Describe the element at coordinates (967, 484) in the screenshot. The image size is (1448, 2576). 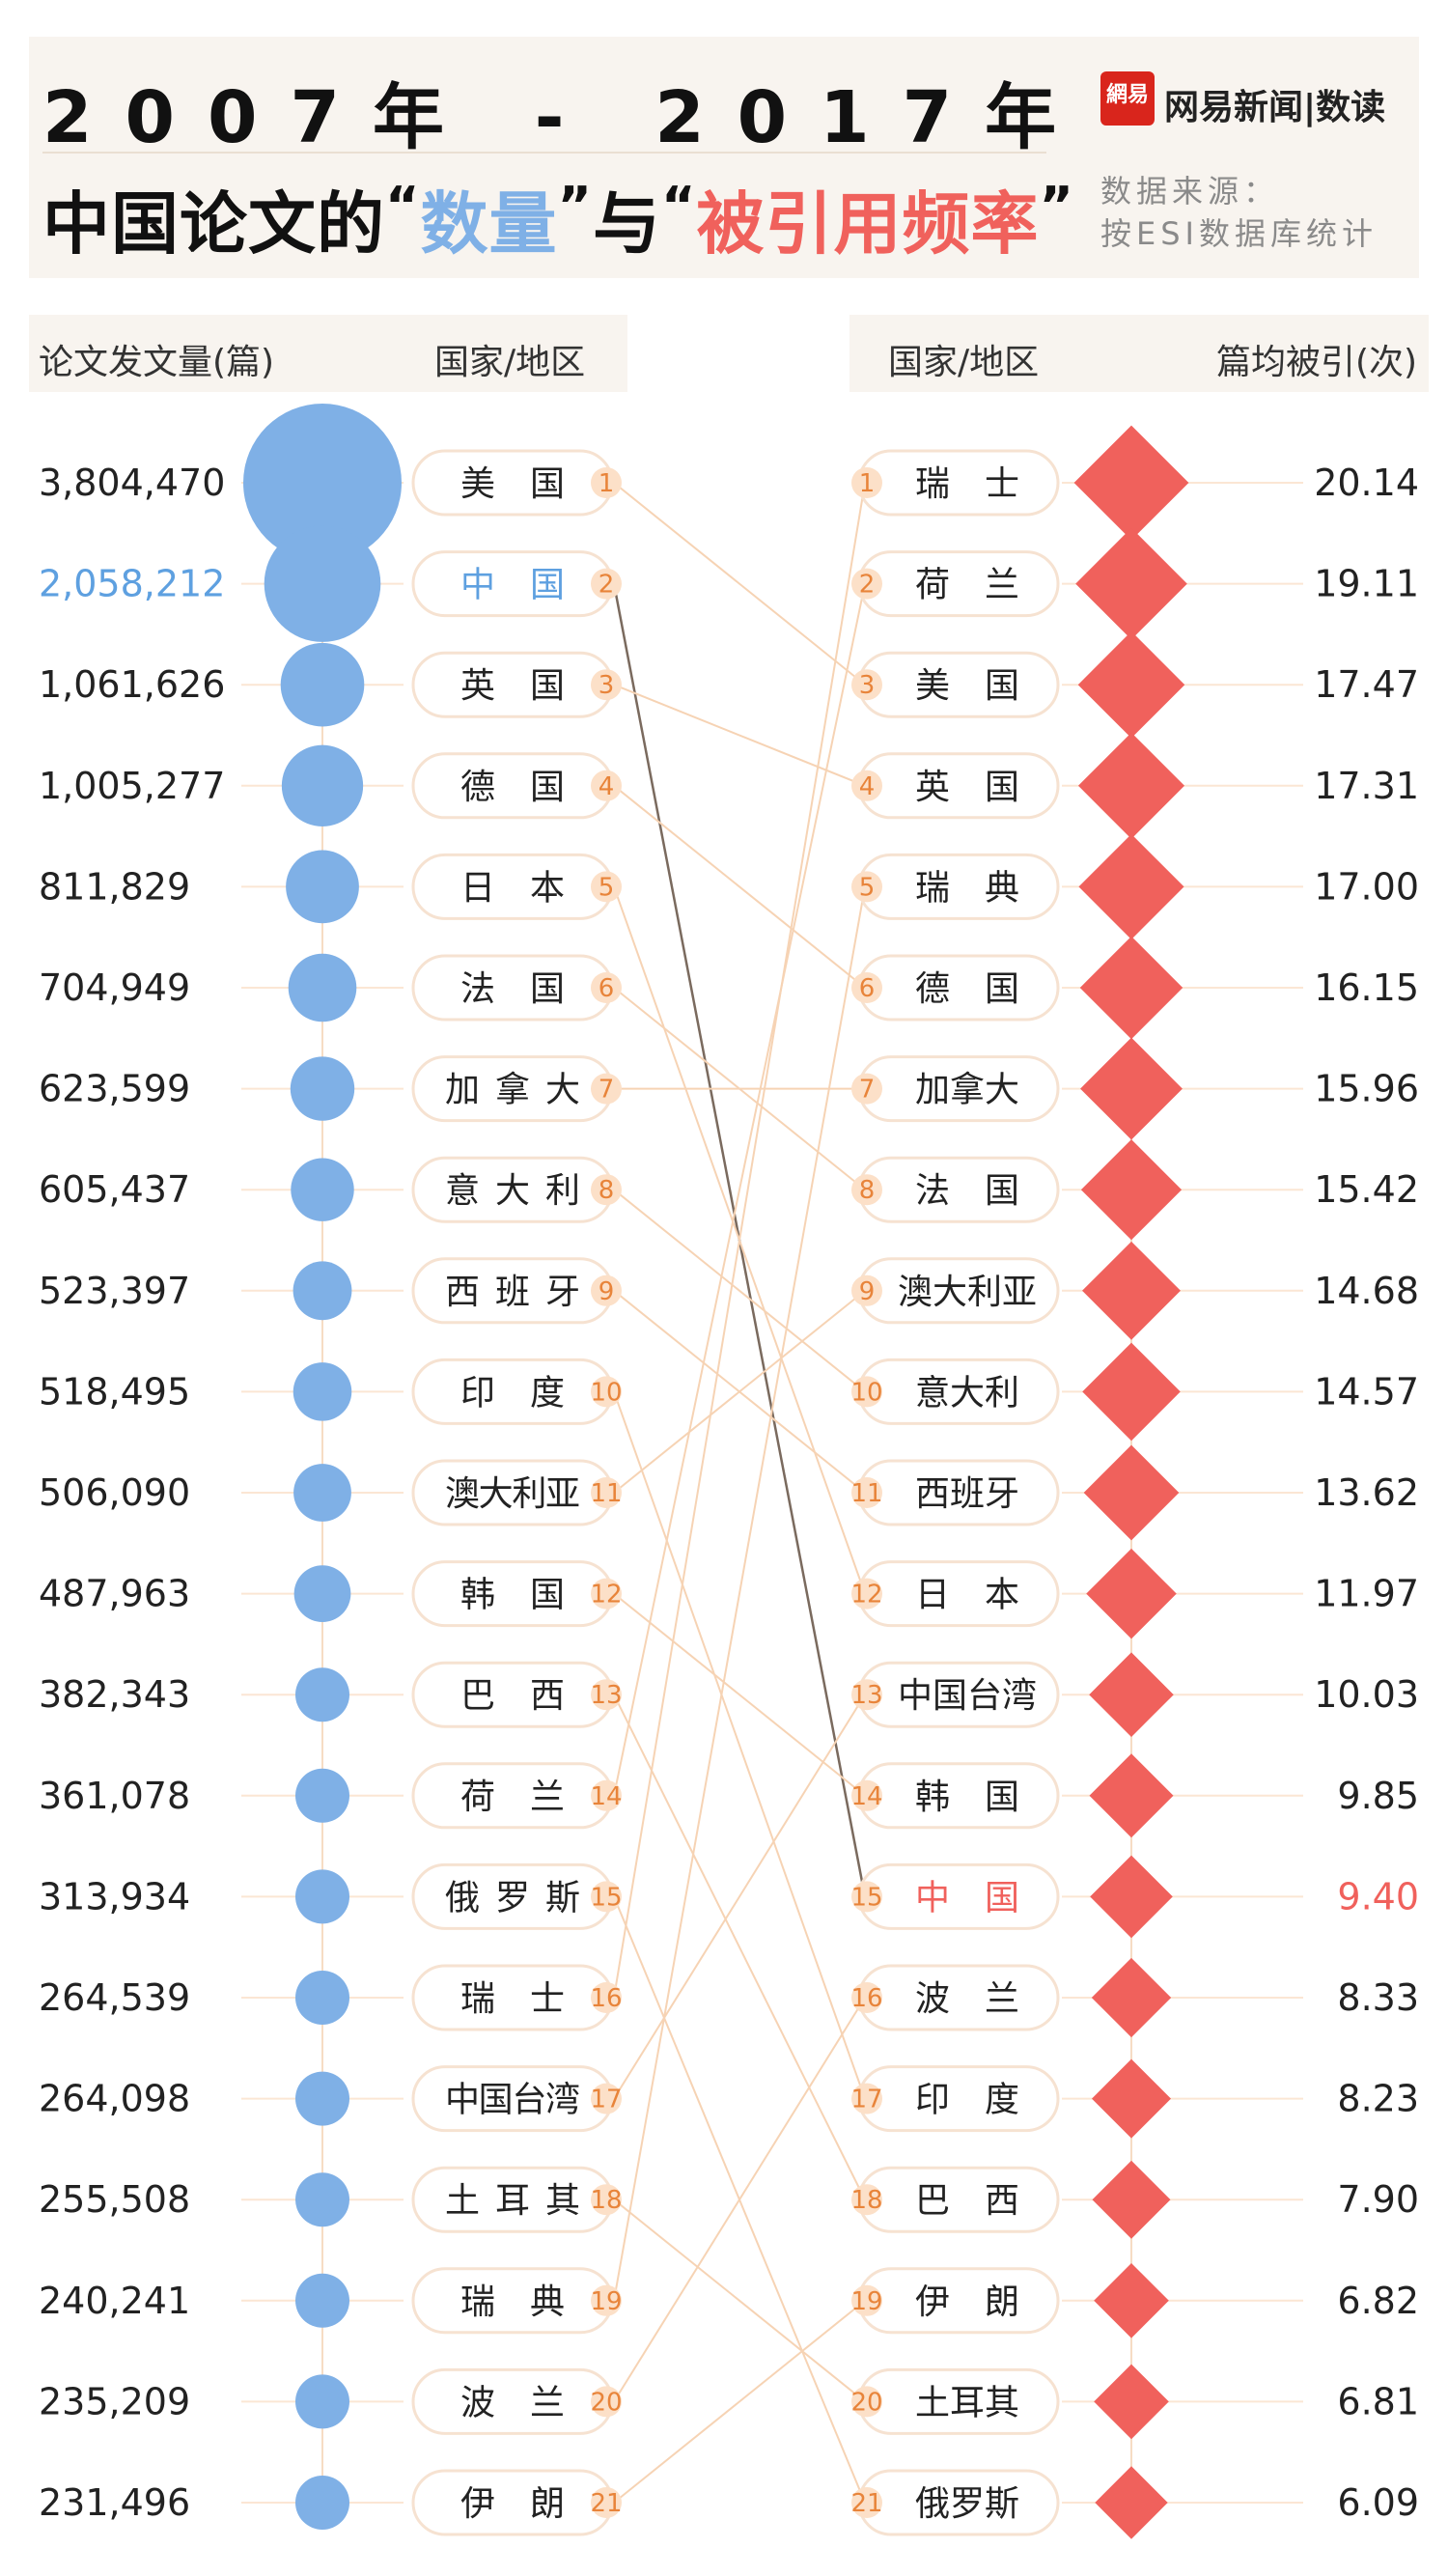
I see `country-name-label: 瑞 士` at that location.